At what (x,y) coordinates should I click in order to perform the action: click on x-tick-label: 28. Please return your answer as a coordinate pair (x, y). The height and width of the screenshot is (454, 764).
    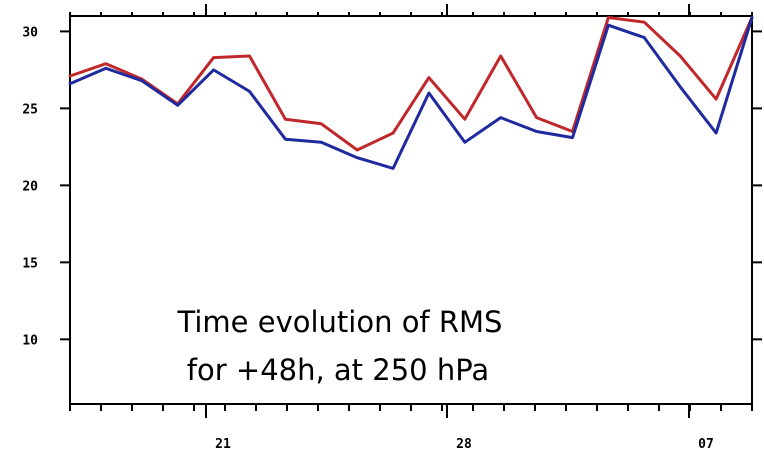
    Looking at the image, I should click on (464, 444).